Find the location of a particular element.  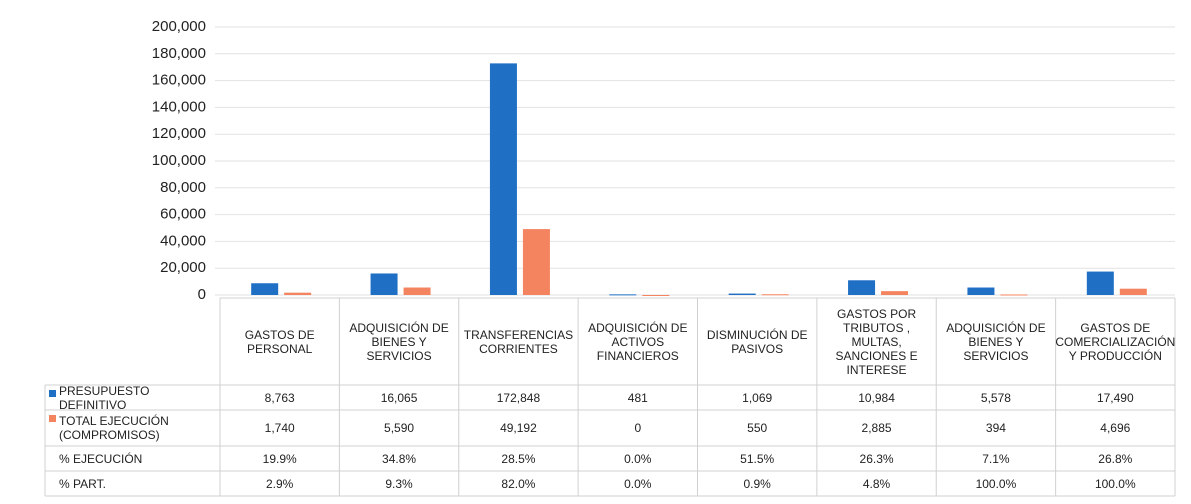

y-tick-label: 140,000 is located at coordinates (179, 106).